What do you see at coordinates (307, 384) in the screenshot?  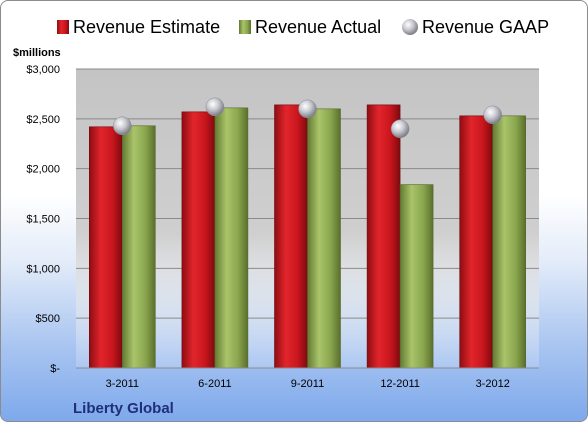 I see `x-tick-label: 9-2011` at bounding box center [307, 384].